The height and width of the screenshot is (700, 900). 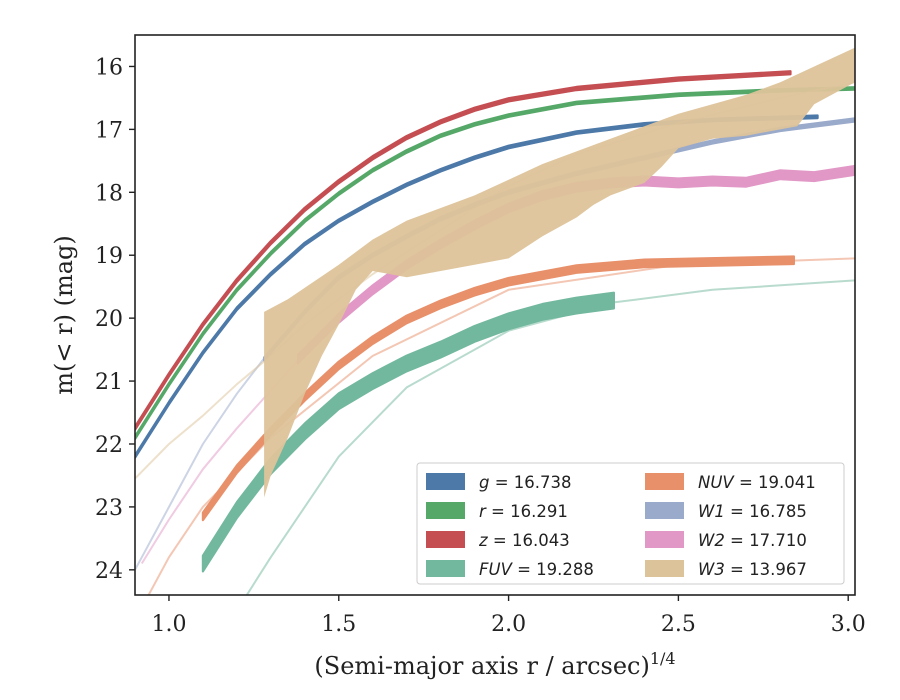 I want to click on legend-label: g = 16.738, so click(x=525, y=482).